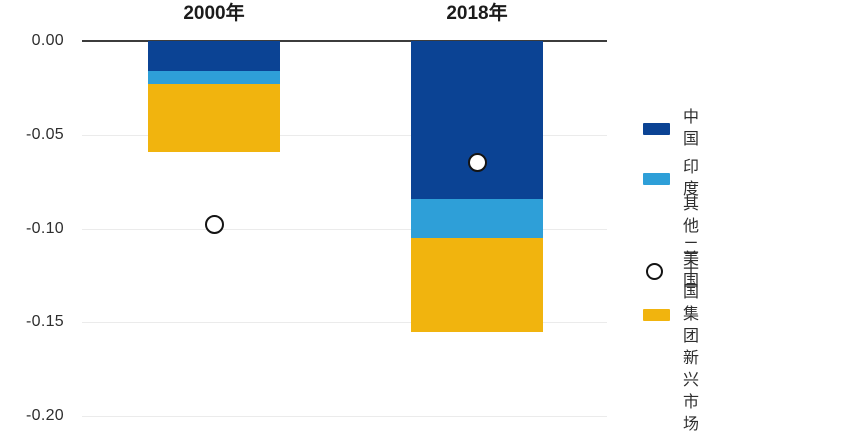 The height and width of the screenshot is (446, 865). Describe the element at coordinates (45, 322) in the screenshot. I see `y-tick-label: -0.15` at that location.